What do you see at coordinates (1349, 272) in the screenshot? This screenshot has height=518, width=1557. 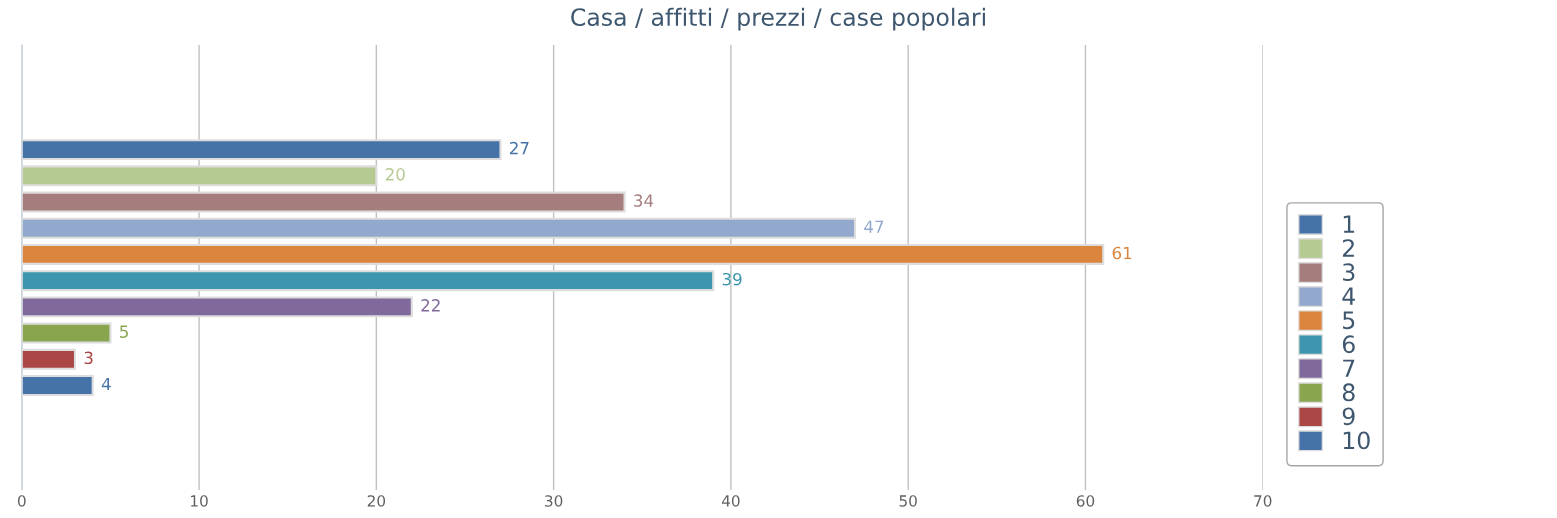 I see `legend-label: 3` at bounding box center [1349, 272].